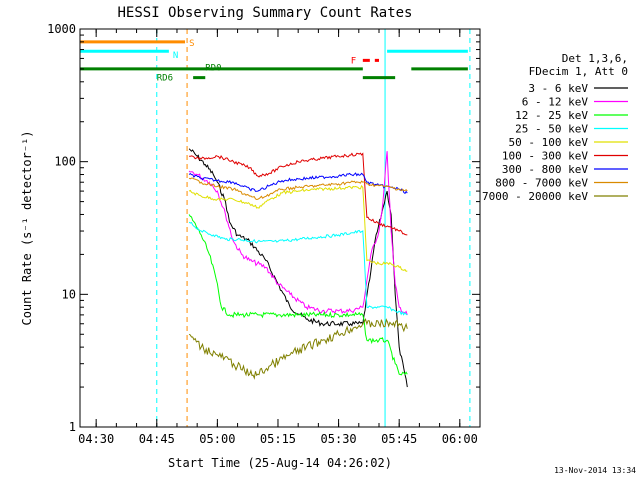 This screenshot has height=480, width=640. What do you see at coordinates (165, 78) in the screenshot?
I see `flag-label-rd6: RD6` at bounding box center [165, 78].